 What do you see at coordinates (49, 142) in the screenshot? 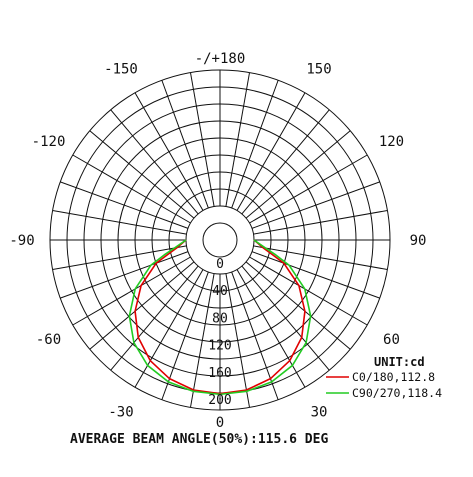
I see `angle-label: -120` at bounding box center [49, 142].